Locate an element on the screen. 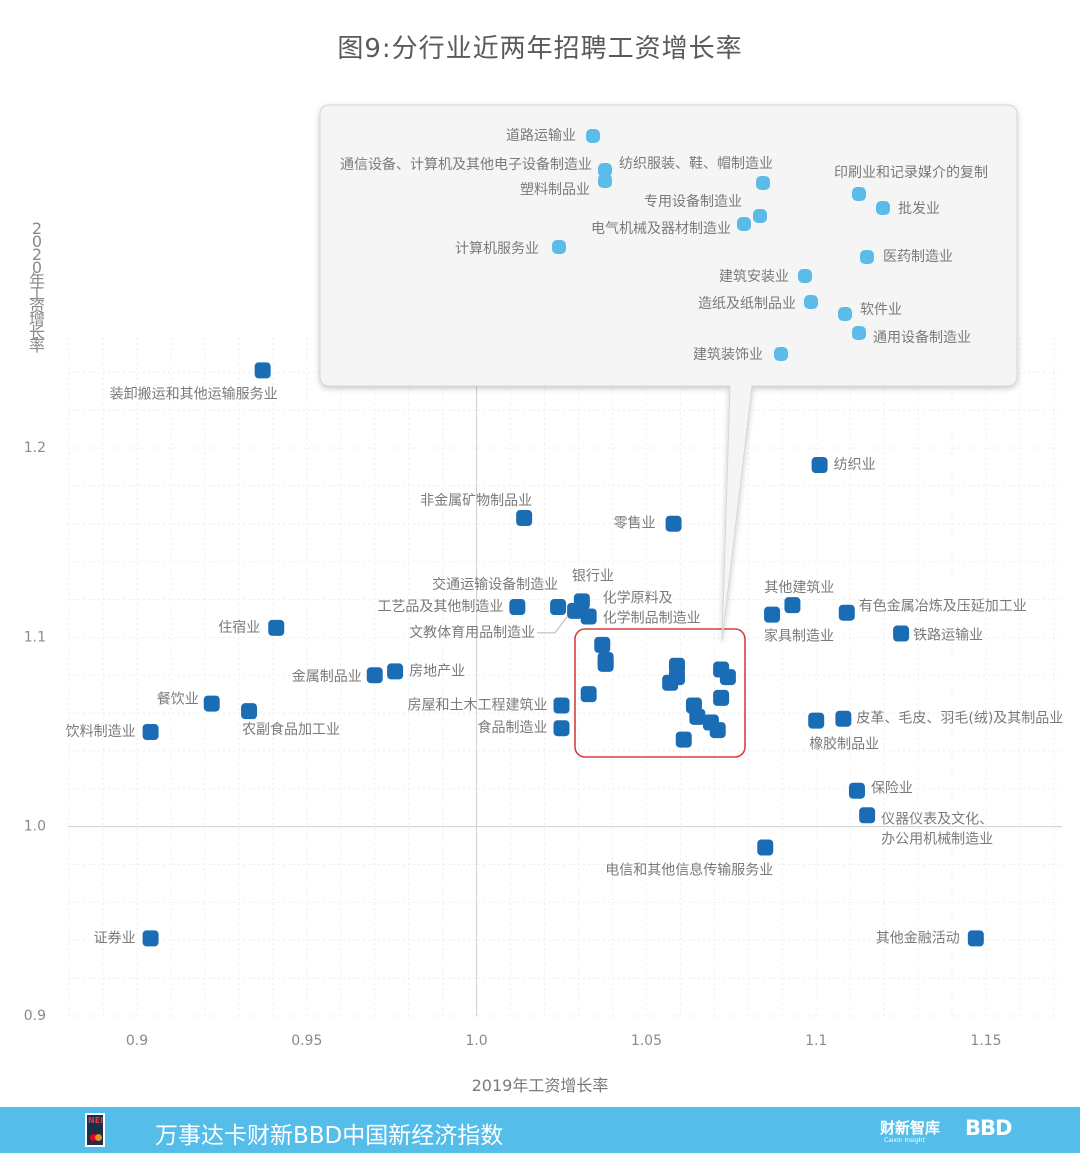 This screenshot has height=1153, width=1080. point-label: 家具制造业 is located at coordinates (799, 636).